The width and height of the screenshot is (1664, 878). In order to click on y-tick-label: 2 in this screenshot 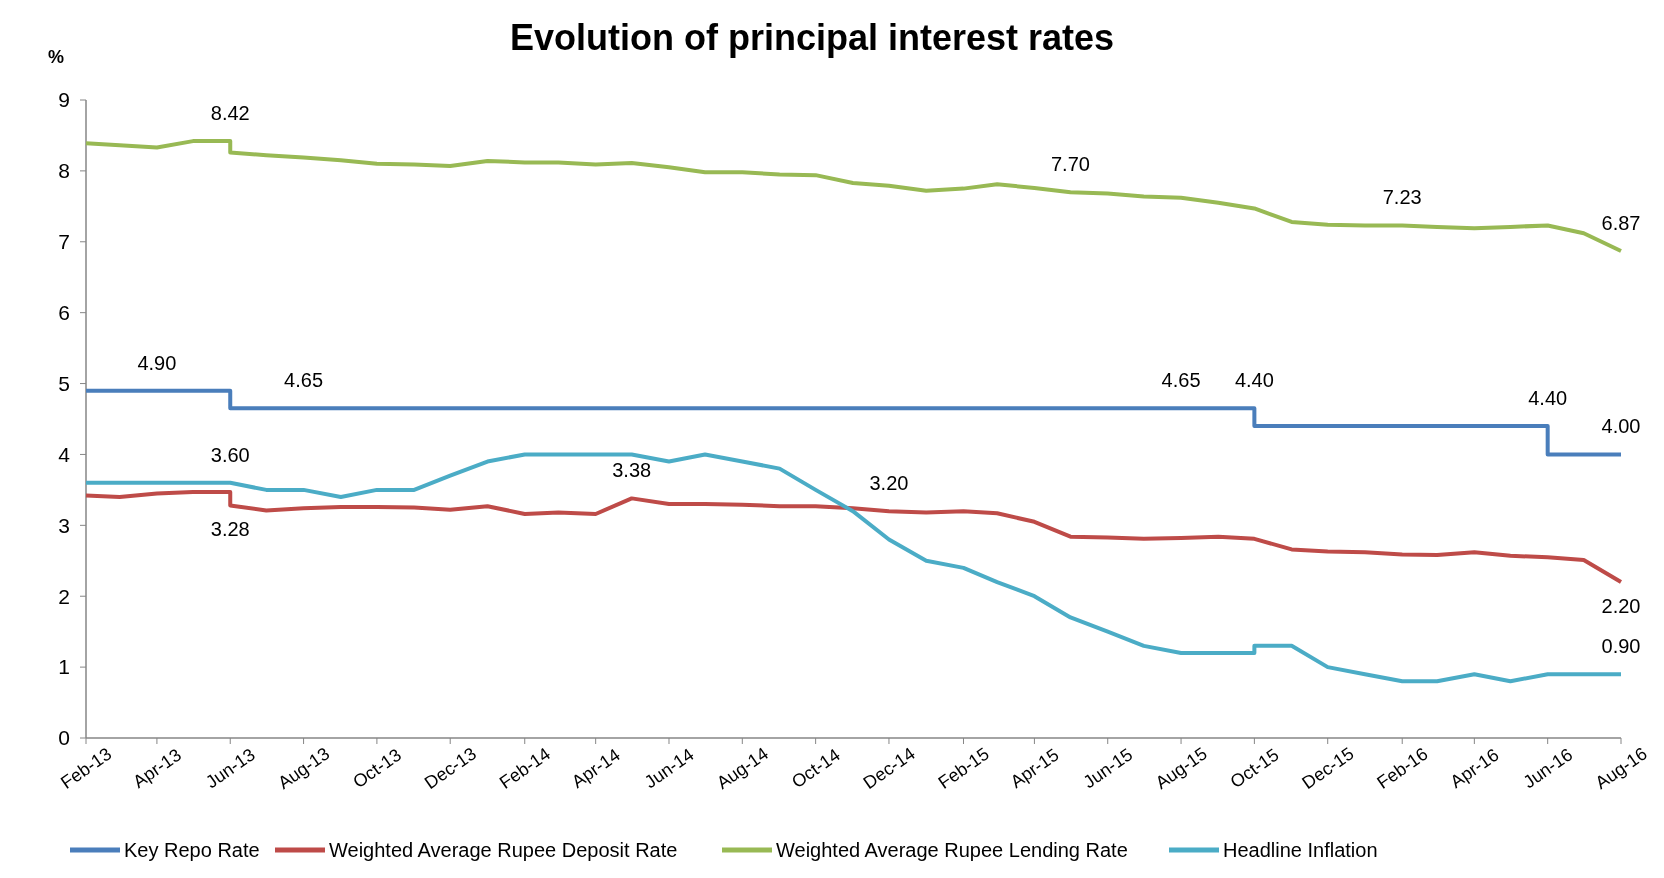, I will do `click(64, 596)`.